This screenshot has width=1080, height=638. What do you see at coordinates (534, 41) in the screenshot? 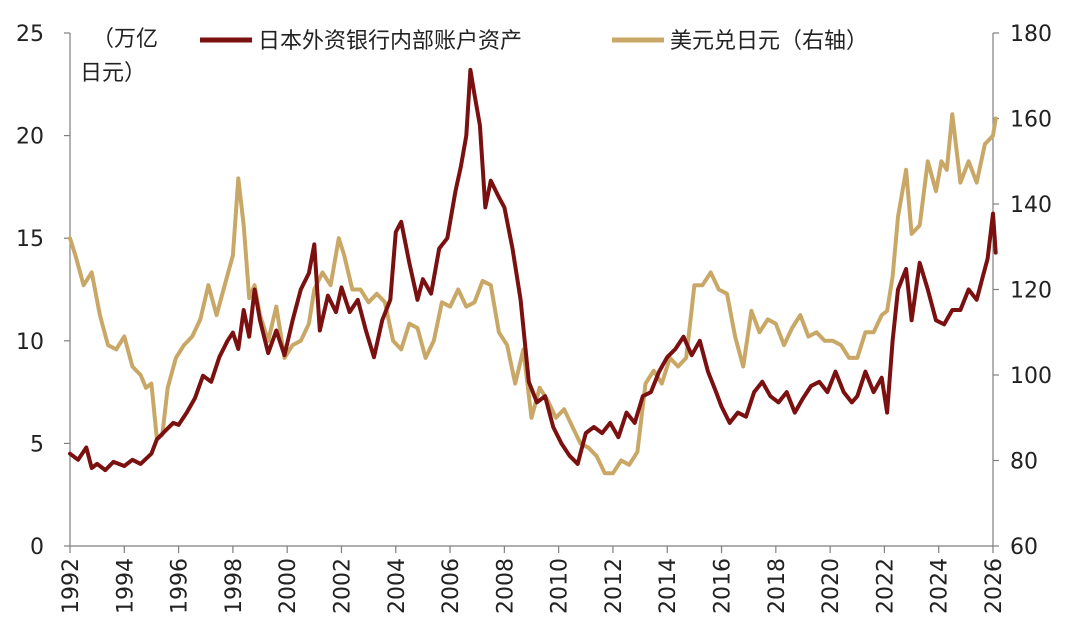
I see `legend: 日本外资银行内部账户资产 美元兑日元（右轴）` at bounding box center [534, 41].